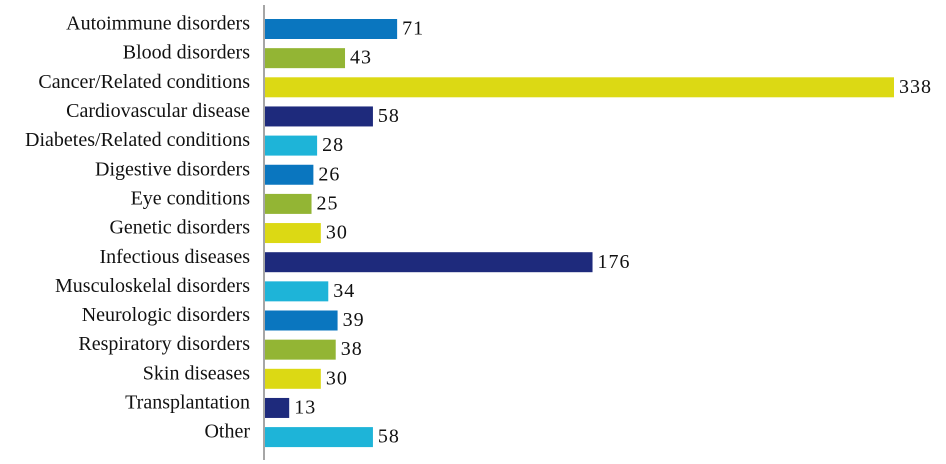 This screenshot has height=464, width=946. Describe the element at coordinates (144, 82) in the screenshot. I see `y-tick-label: Cancer/Related conditions` at that location.